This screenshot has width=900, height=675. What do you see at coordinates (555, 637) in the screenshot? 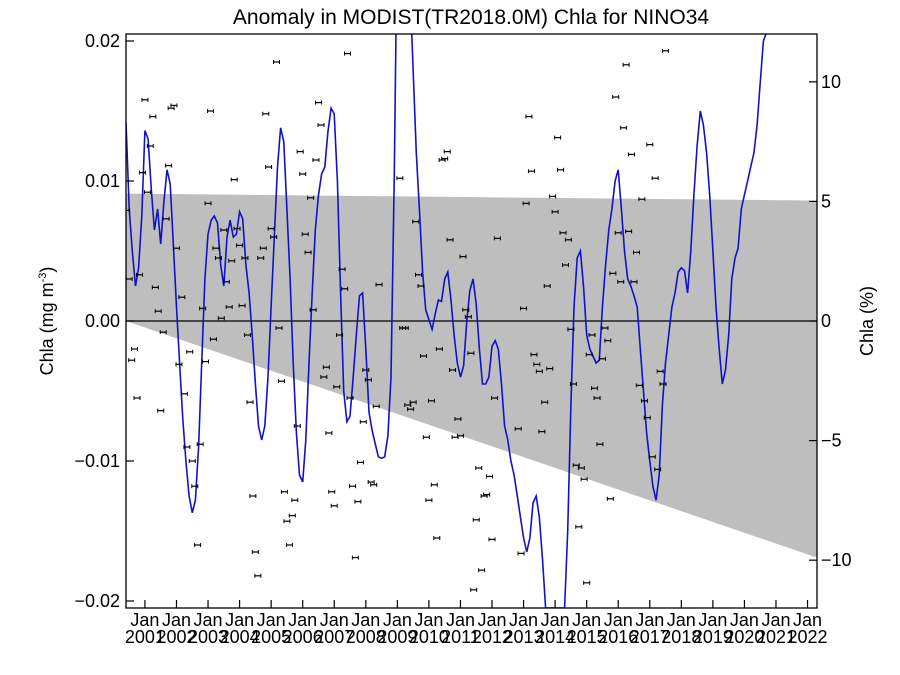
I see `x-tick-year-label: 2014` at bounding box center [555, 637].